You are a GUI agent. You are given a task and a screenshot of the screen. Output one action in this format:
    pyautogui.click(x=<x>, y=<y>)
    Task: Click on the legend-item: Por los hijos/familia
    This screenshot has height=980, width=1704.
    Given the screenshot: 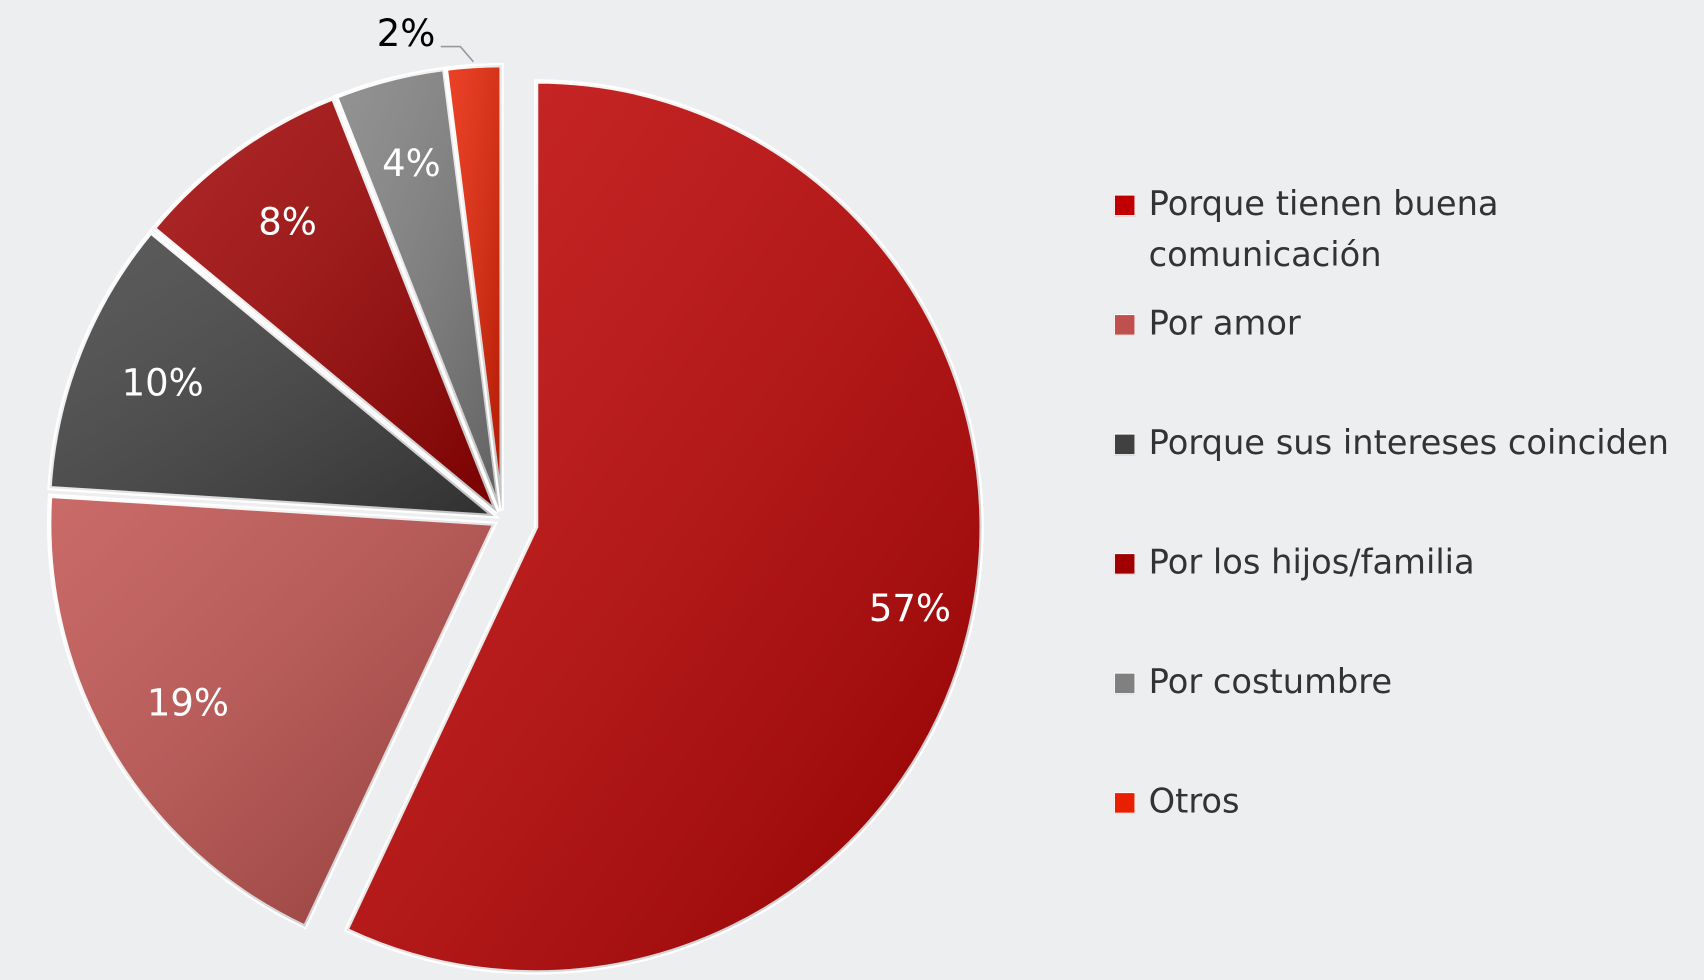 What is the action you would take?
    pyautogui.click(x=1294, y=566)
    